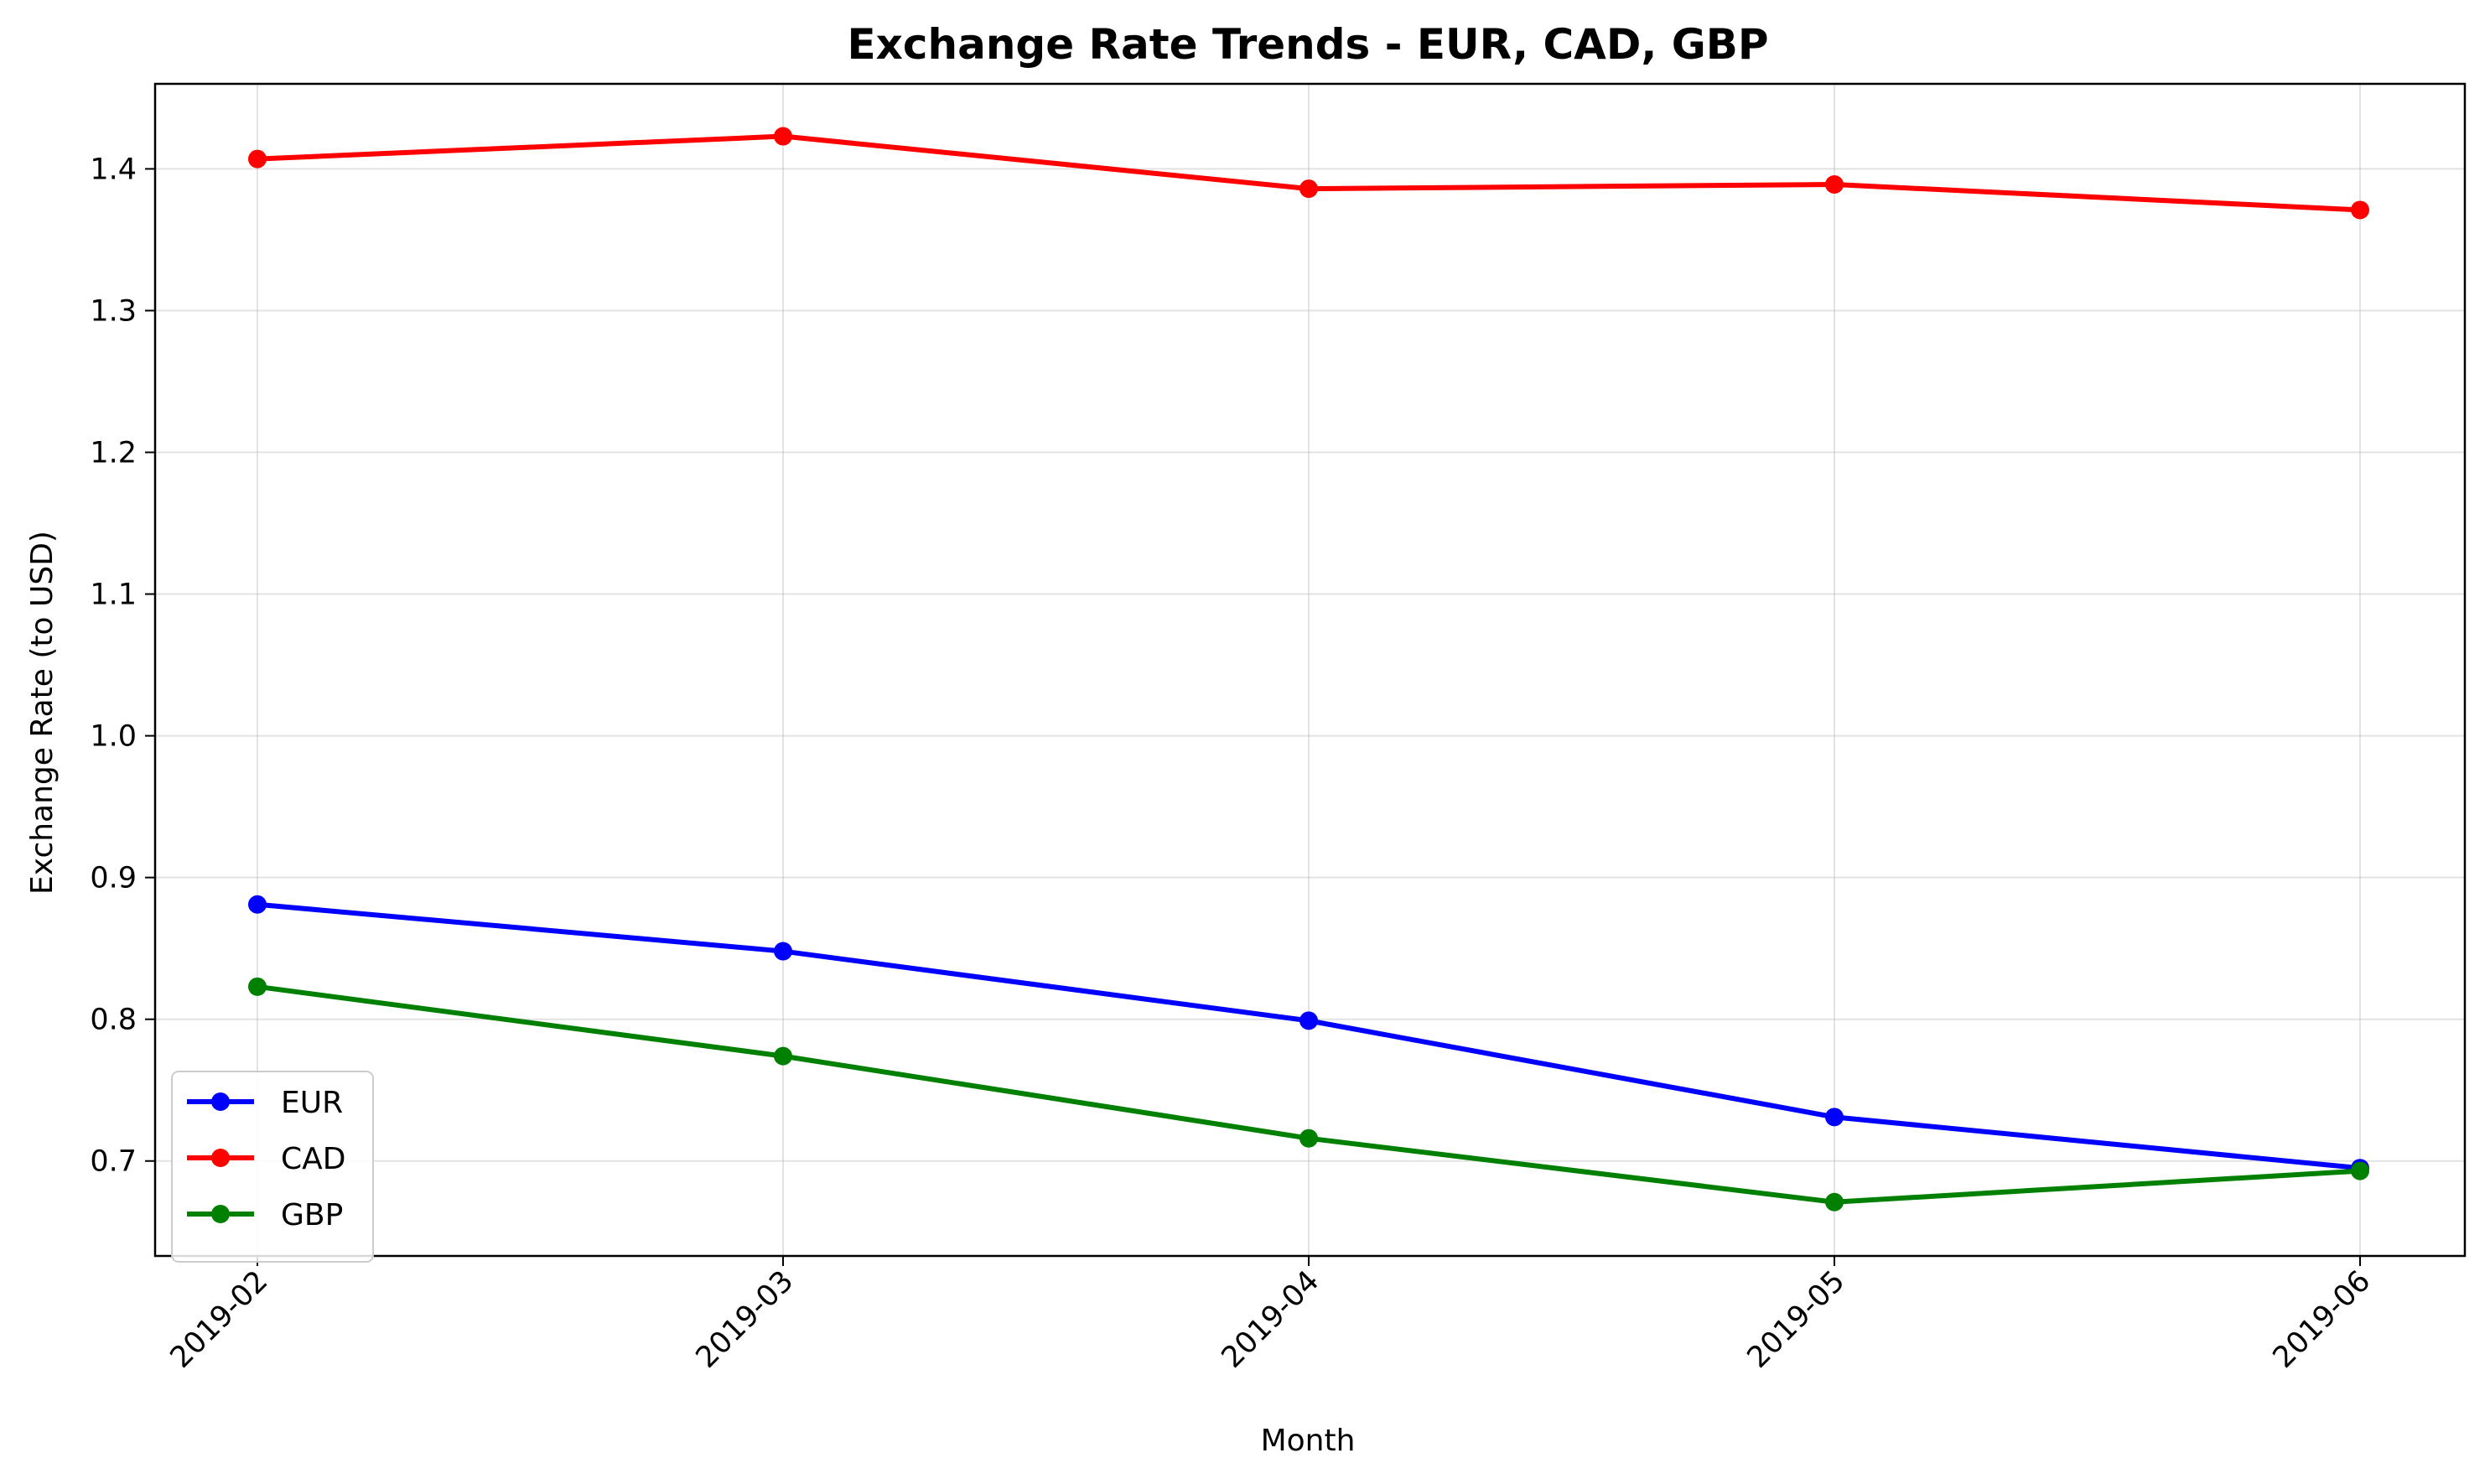 This screenshot has height=1484, width=2490. Describe the element at coordinates (266, 1159) in the screenshot. I see `legend-item-cad: CAD` at that location.